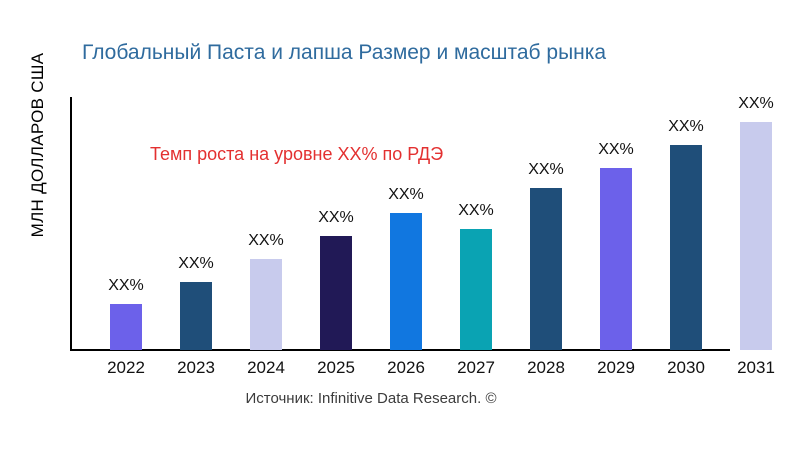  What do you see at coordinates (266, 367) in the screenshot?
I see `x-tick-label: 2024` at bounding box center [266, 367].